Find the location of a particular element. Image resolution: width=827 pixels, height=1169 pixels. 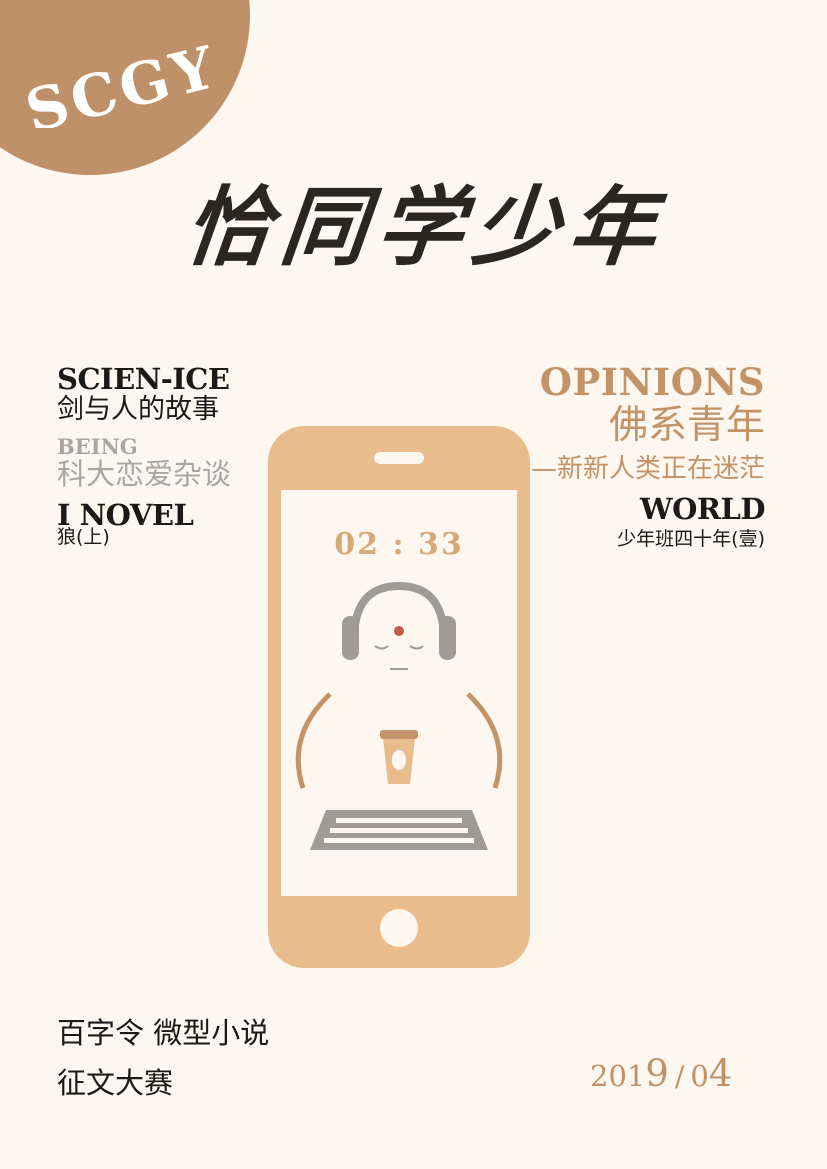

section-opinions-cn: 佛系青年 is located at coordinates (686, 425).